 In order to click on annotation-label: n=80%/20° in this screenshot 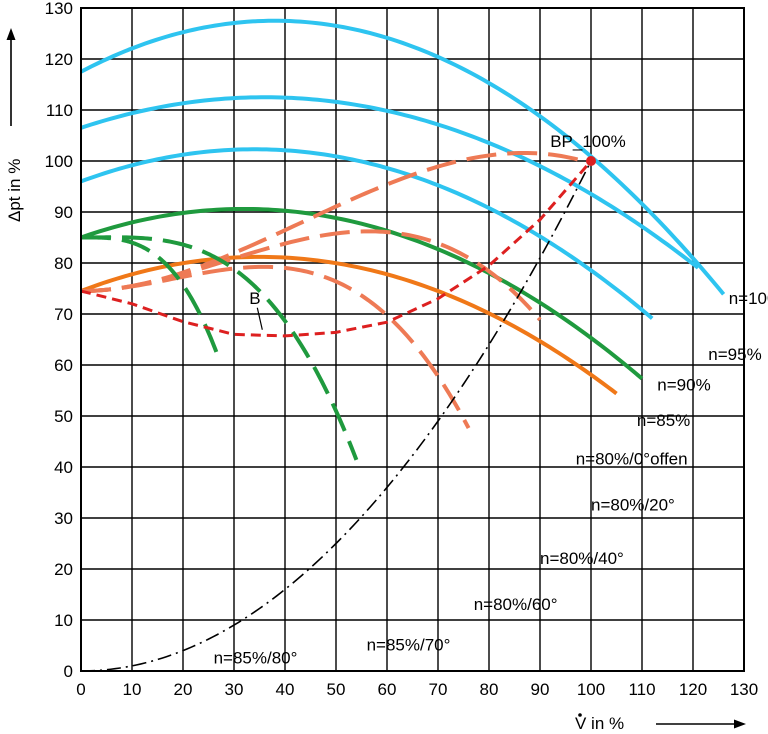, I will do `click(633, 504)`.